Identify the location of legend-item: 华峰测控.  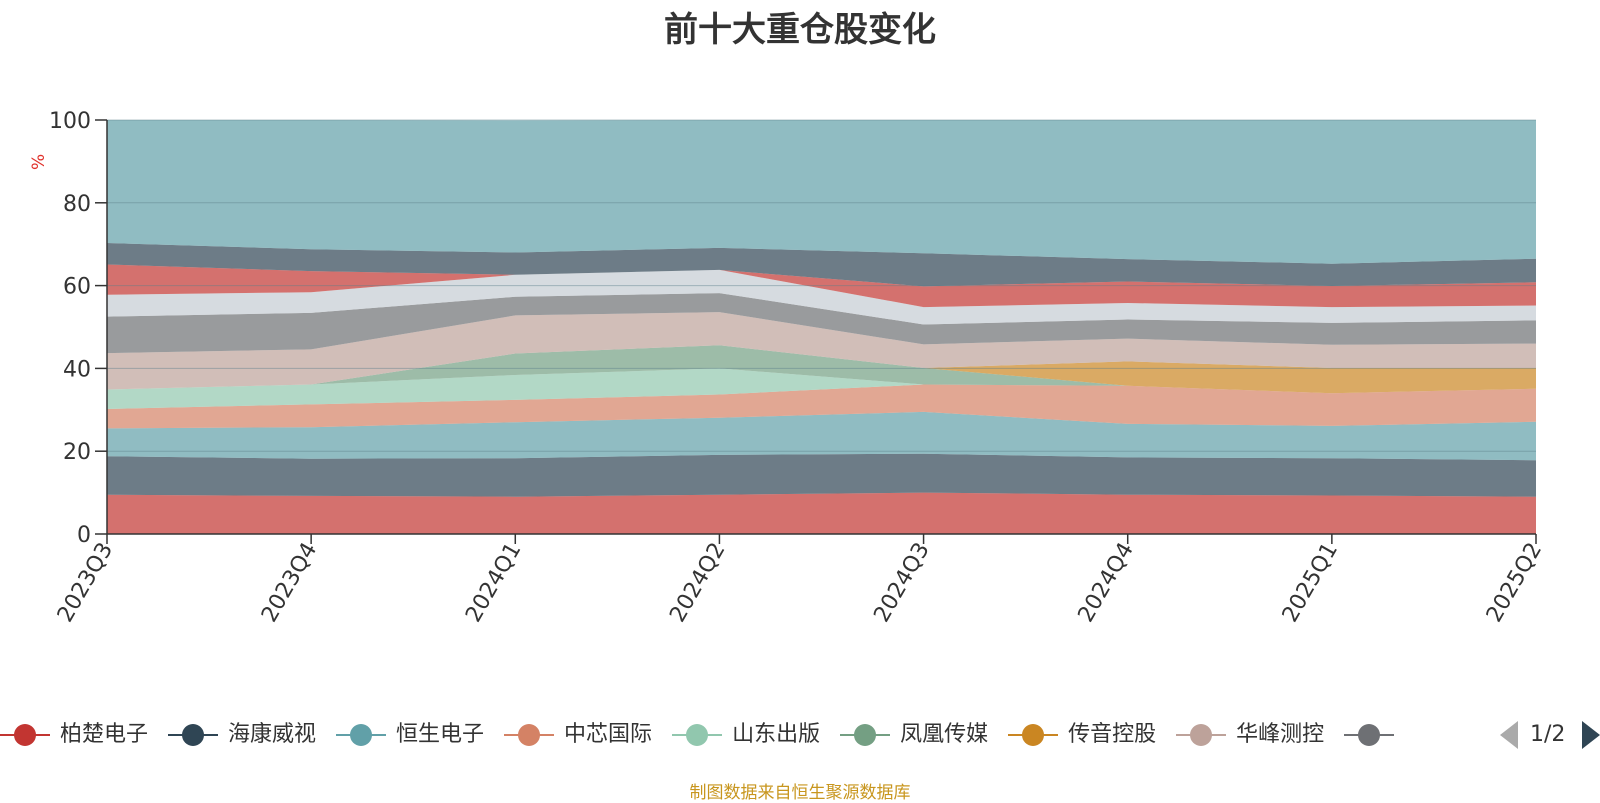
(1257, 735).